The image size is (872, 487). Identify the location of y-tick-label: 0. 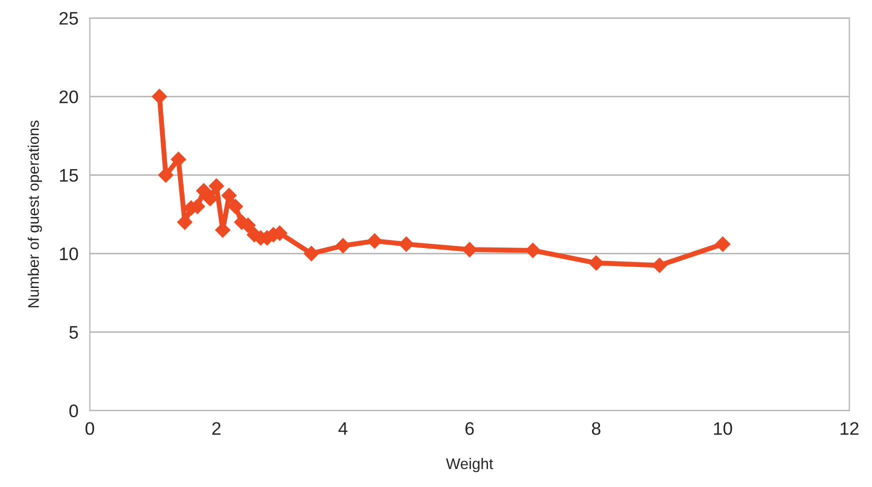
(73, 411).